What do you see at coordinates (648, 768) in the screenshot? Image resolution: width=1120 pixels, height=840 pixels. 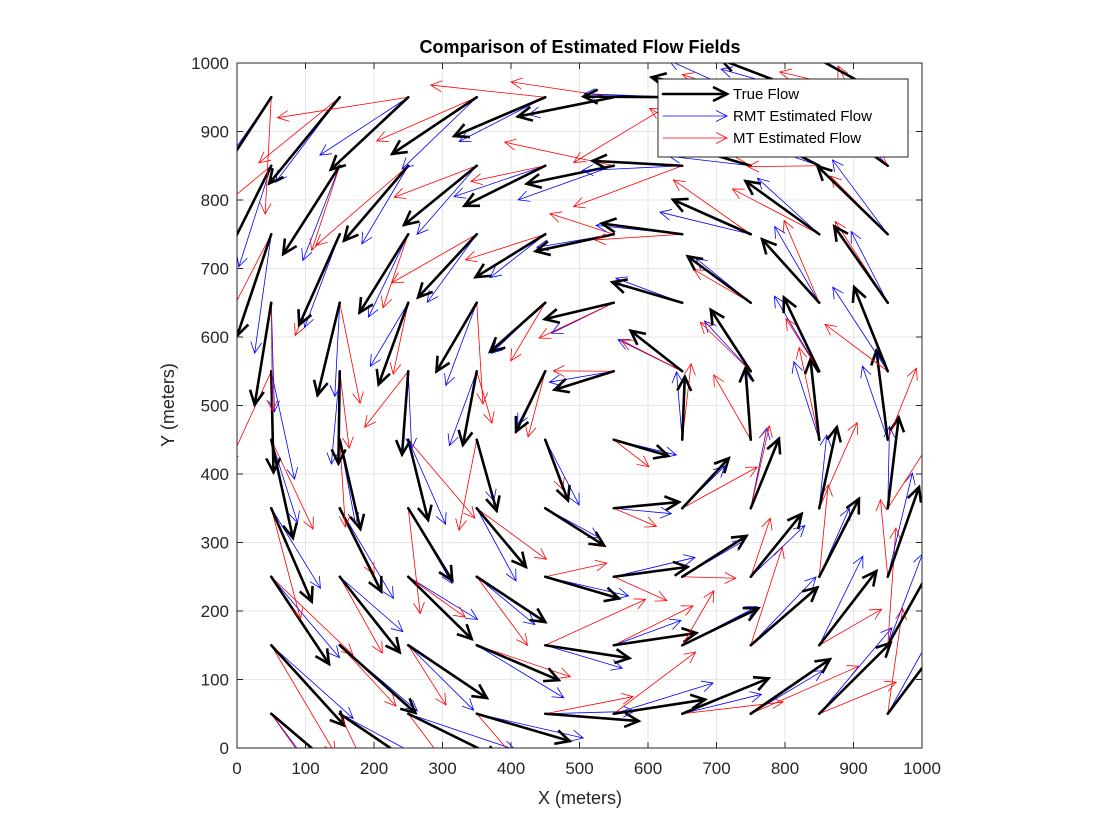 I see `x-tick-label: 600` at bounding box center [648, 768].